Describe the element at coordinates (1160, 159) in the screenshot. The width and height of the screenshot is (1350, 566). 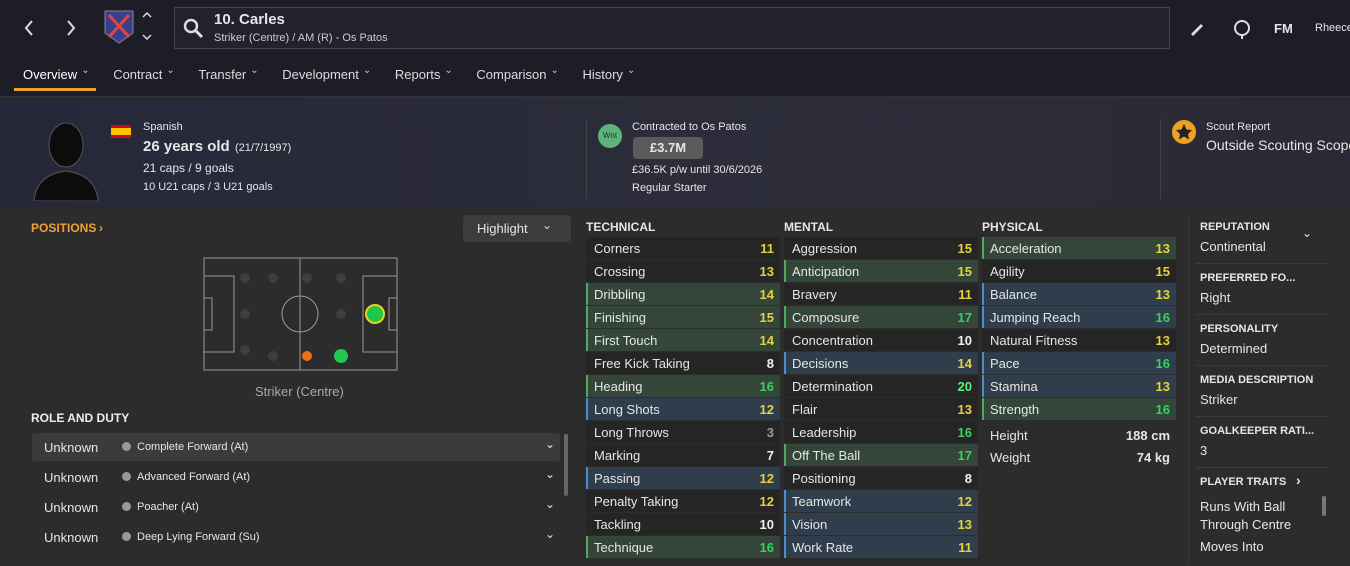
I see `divider` at that location.